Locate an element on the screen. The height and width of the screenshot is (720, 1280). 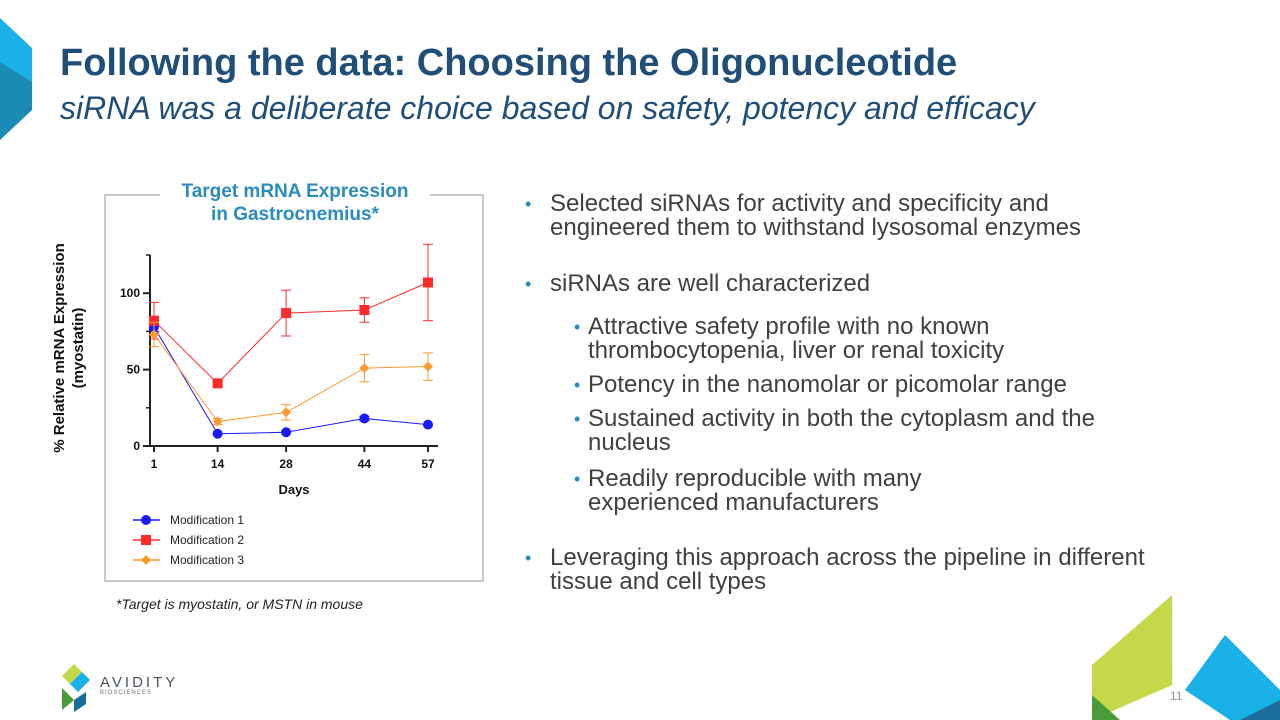
y-axis-label-line-1: % Relative mRNA Expression is located at coordinates (59, 348).